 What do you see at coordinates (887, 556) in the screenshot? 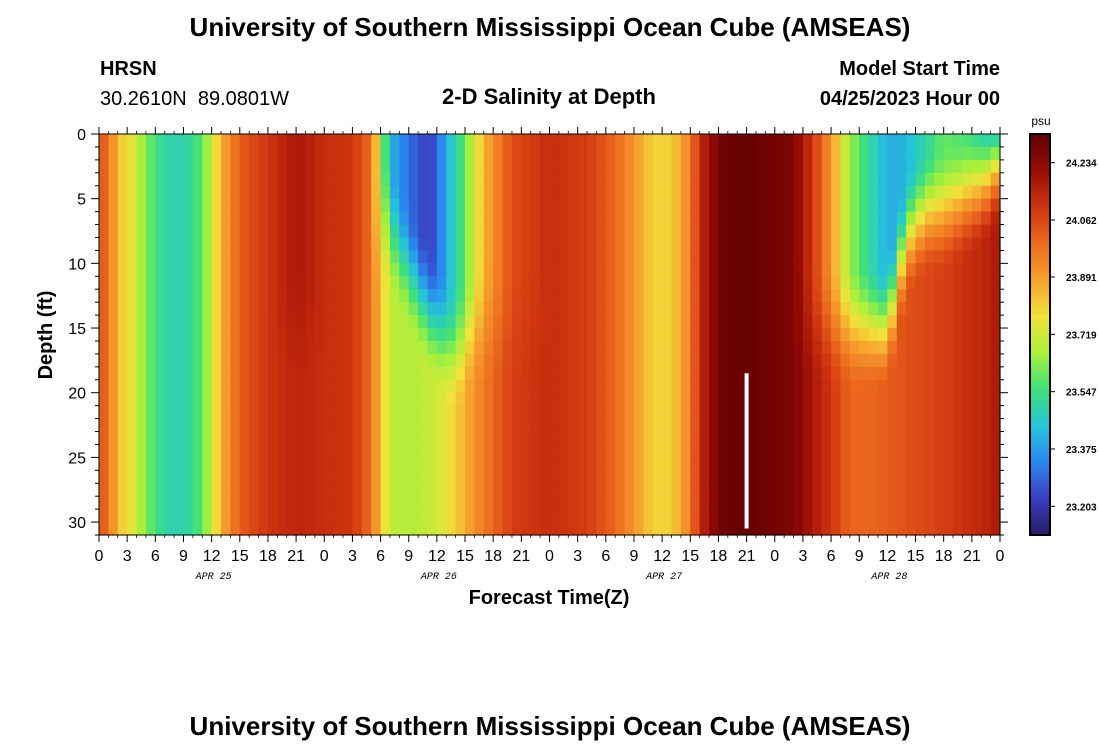
I see `x-tick-label: 12` at bounding box center [887, 556].